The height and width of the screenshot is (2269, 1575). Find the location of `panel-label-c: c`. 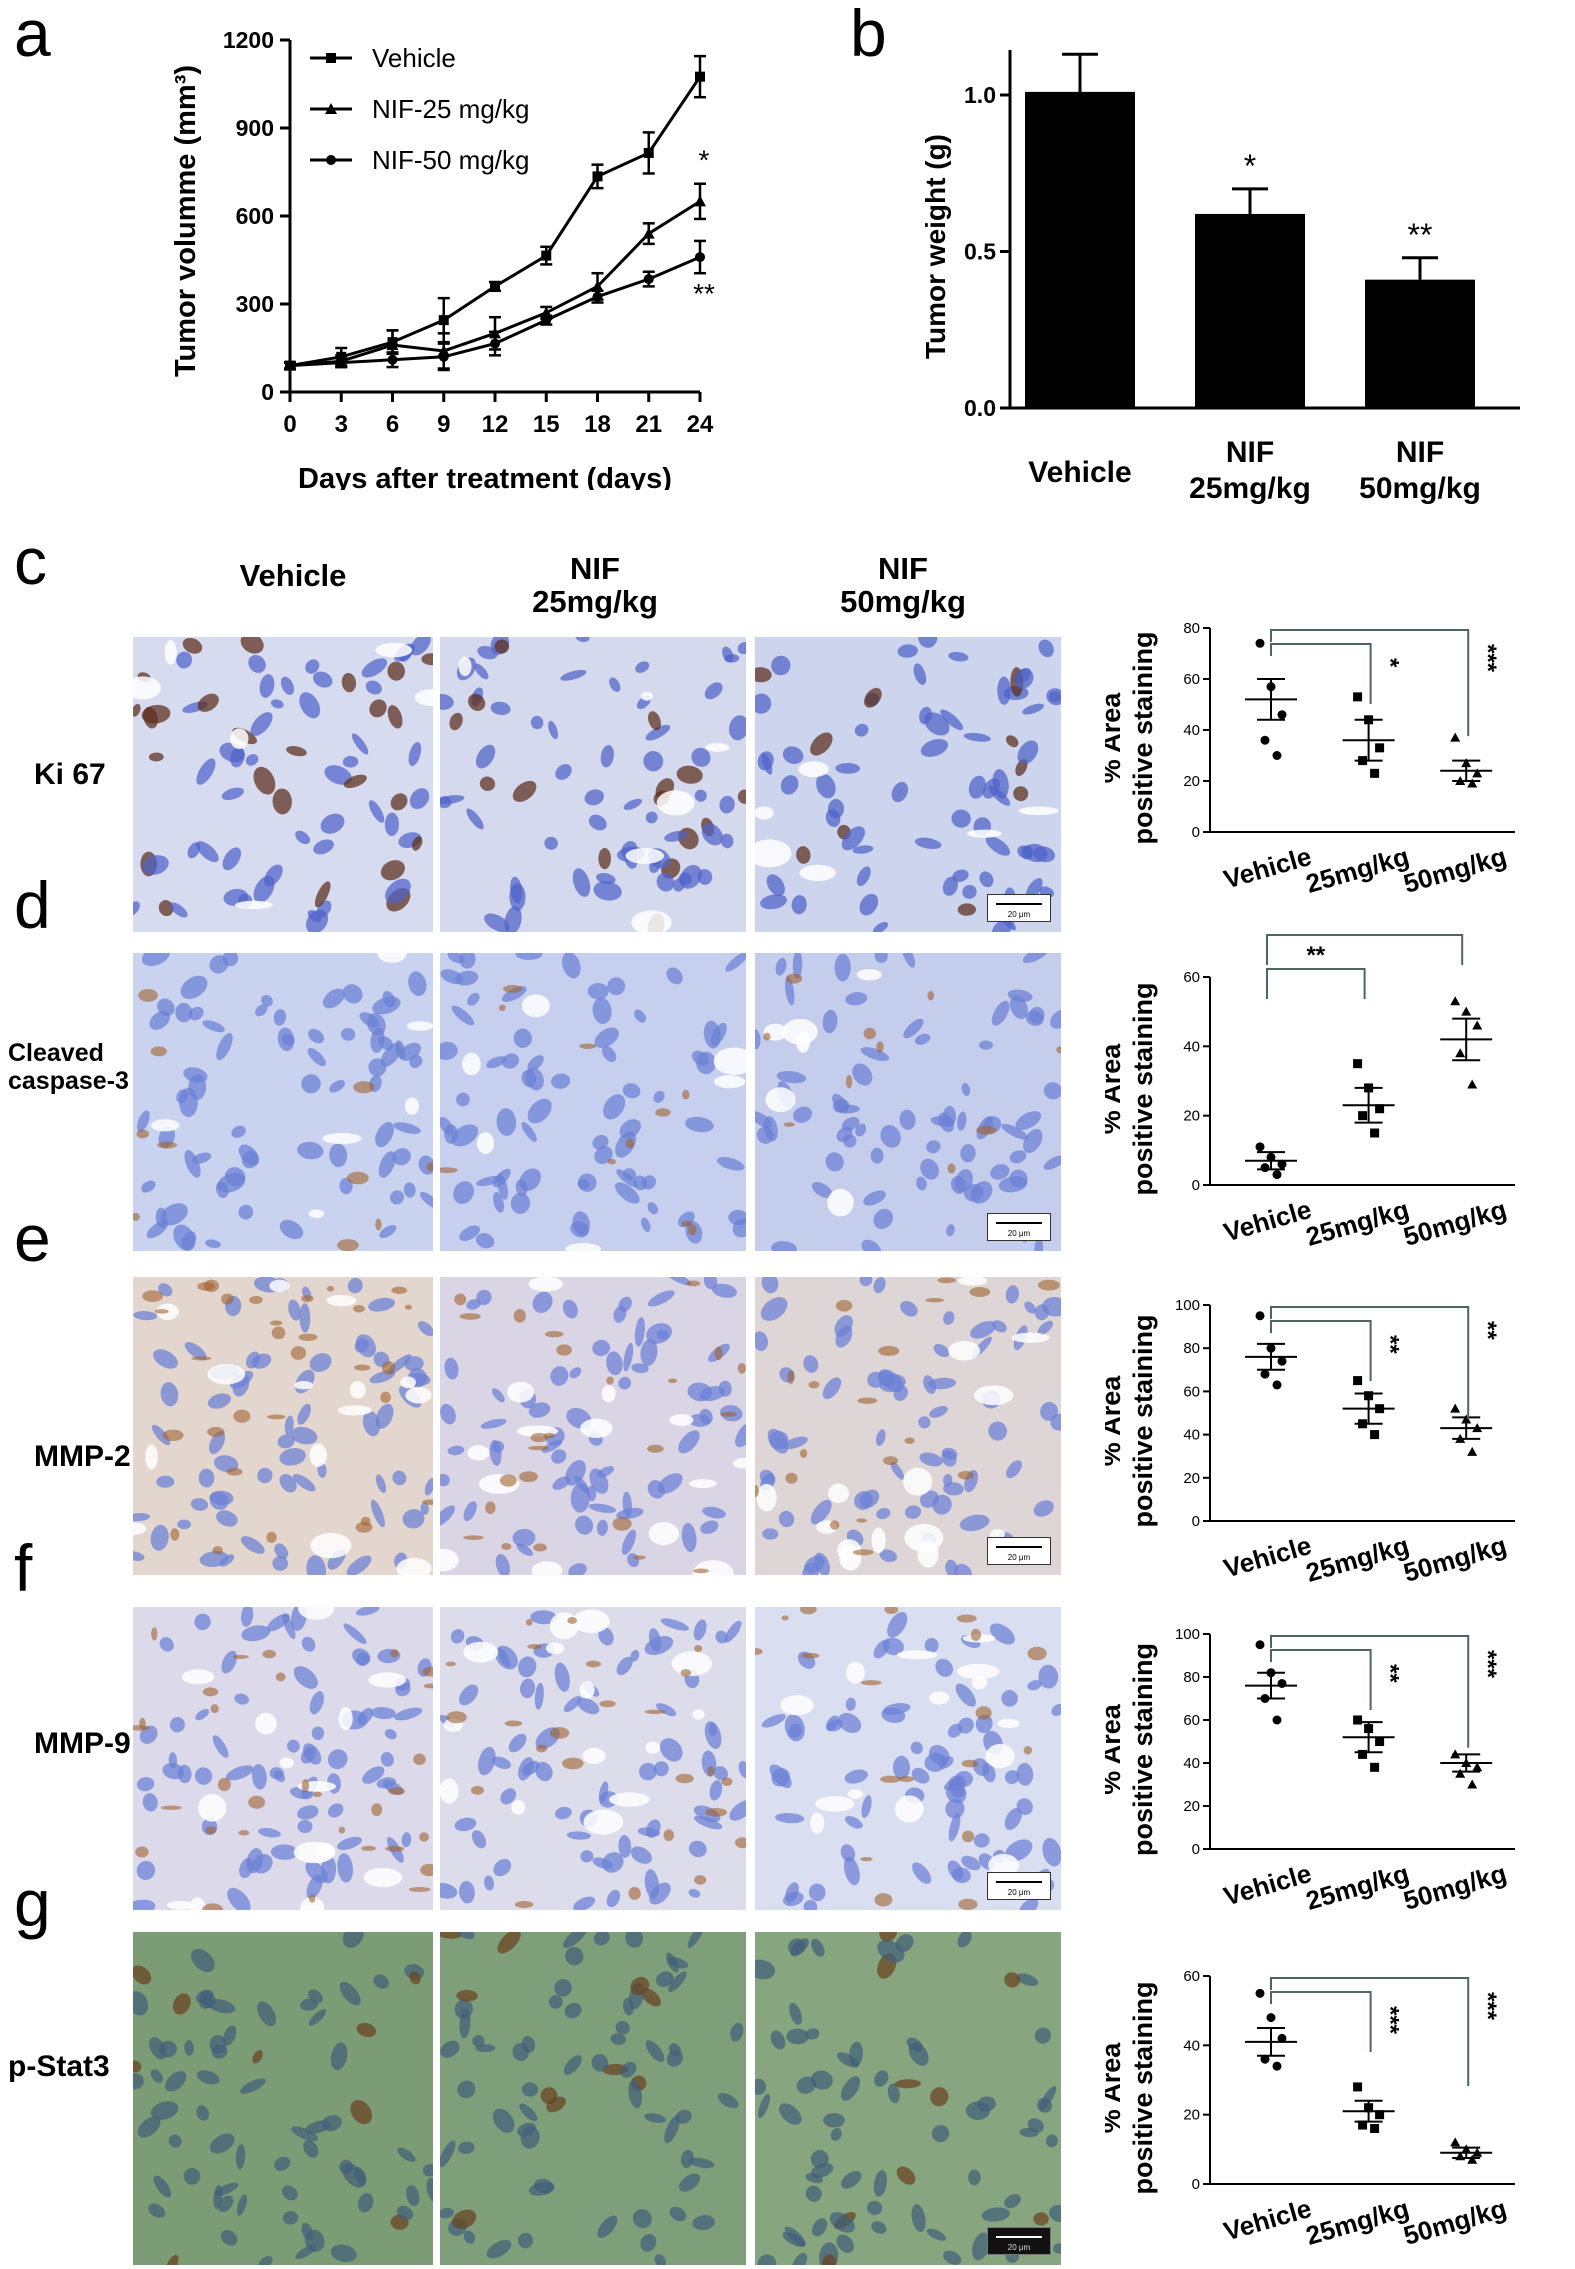

panel-label-c: c is located at coordinates (30, 561).